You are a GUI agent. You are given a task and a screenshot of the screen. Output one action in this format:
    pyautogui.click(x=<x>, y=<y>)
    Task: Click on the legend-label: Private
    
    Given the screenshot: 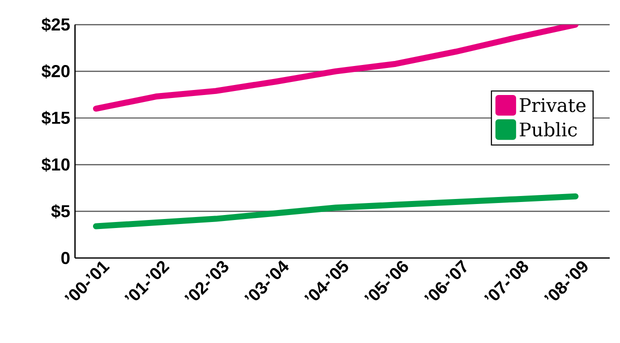 What is the action you would take?
    pyautogui.click(x=553, y=105)
    